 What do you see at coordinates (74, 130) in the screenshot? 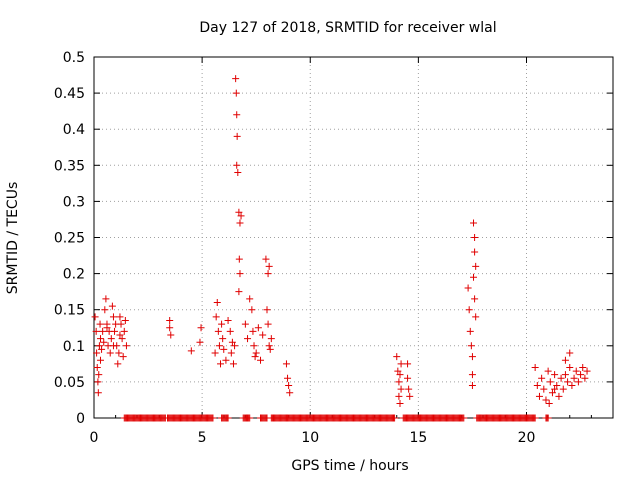
I see `y-tick-label: 0.4` at bounding box center [74, 130].